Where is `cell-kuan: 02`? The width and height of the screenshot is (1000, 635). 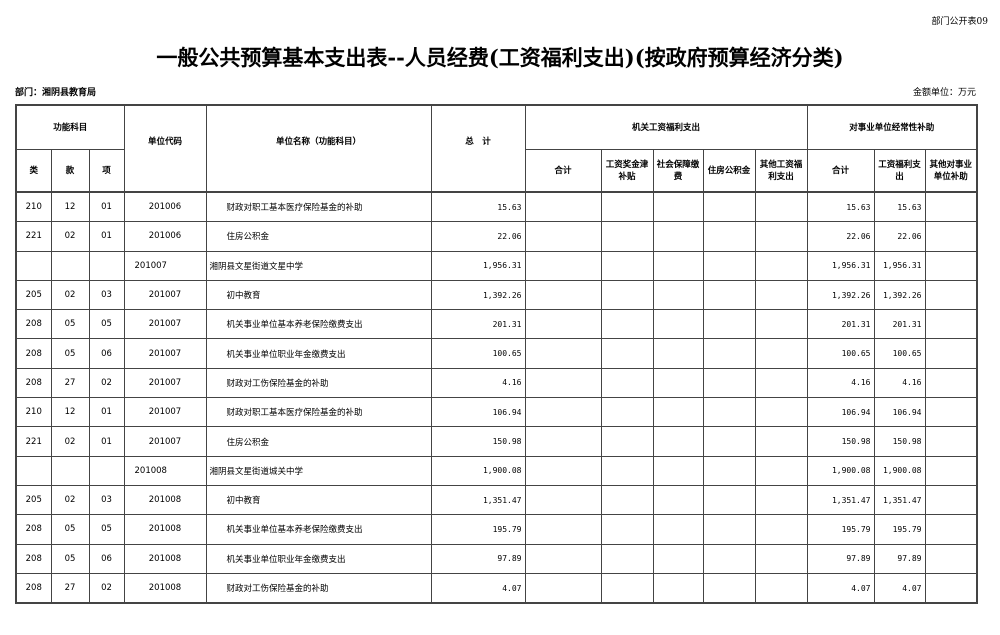
cell-kuan: 02 is located at coordinates (70, 236).